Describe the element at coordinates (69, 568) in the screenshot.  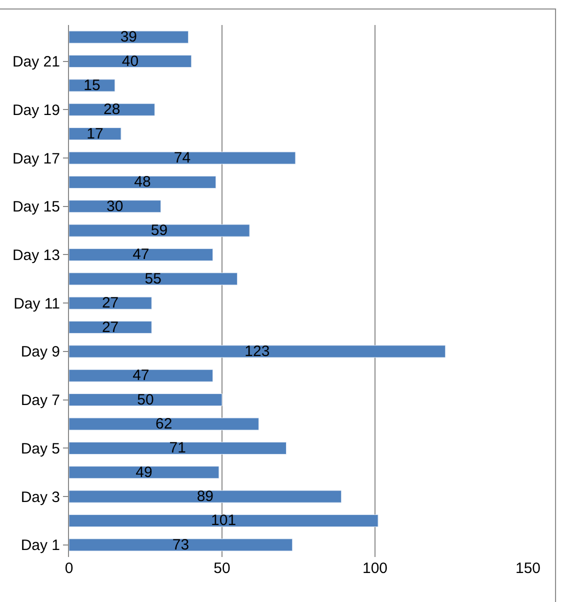
I see `x-tick-label: 0` at that location.